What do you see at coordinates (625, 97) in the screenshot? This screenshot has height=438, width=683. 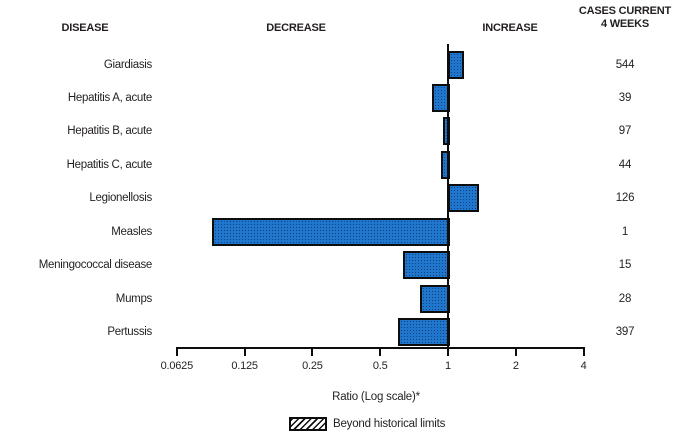 I see `cases-count: 39` at bounding box center [625, 97].